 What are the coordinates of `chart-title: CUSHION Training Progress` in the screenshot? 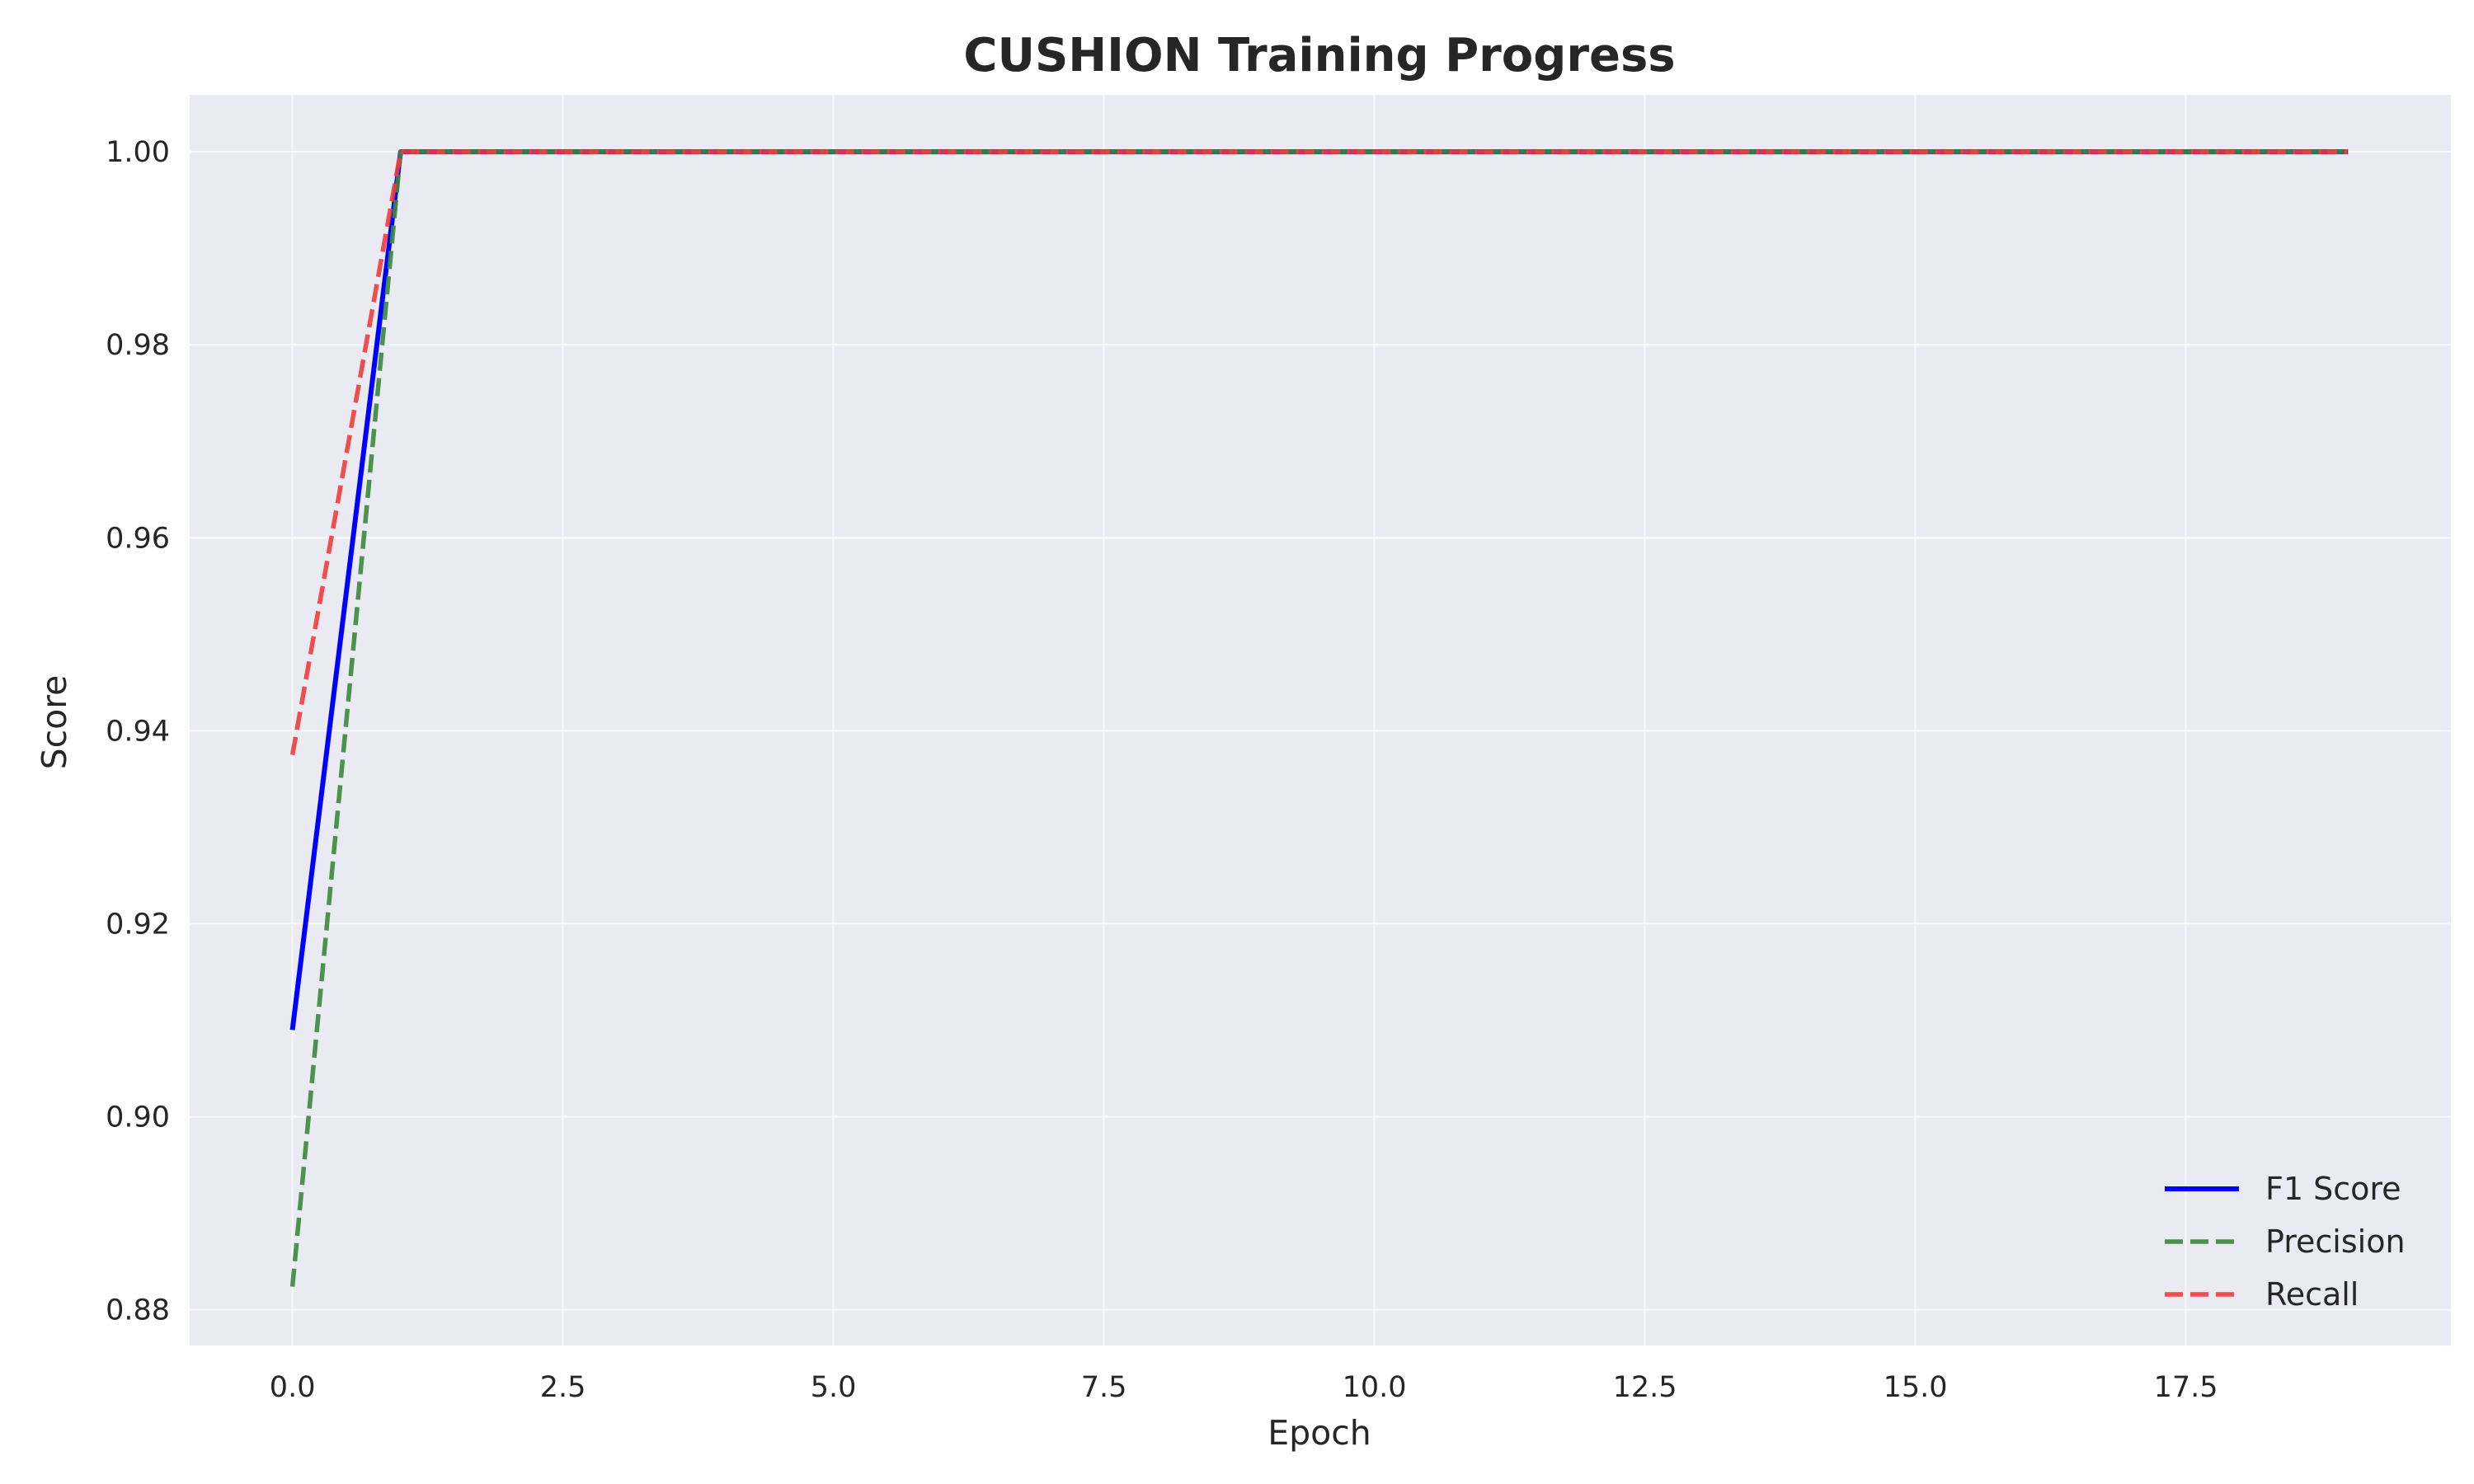 It's located at (1319, 55).